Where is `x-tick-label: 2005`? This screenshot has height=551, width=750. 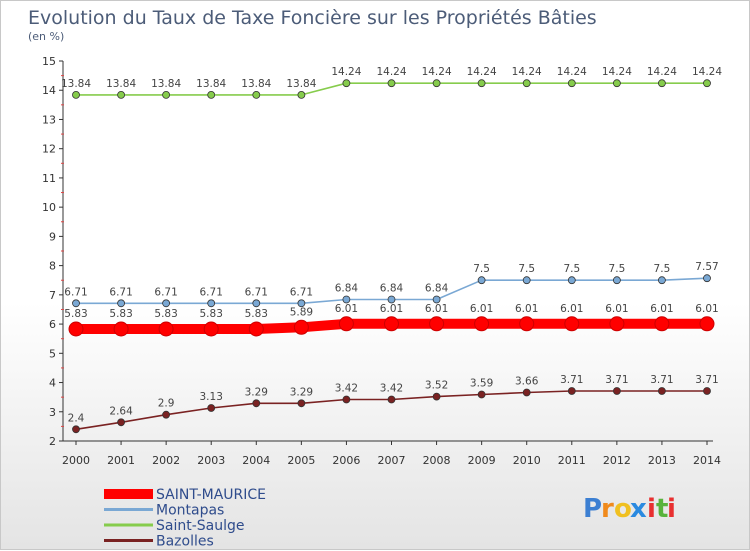
x-tick-label: 2005 is located at coordinates (301, 460).